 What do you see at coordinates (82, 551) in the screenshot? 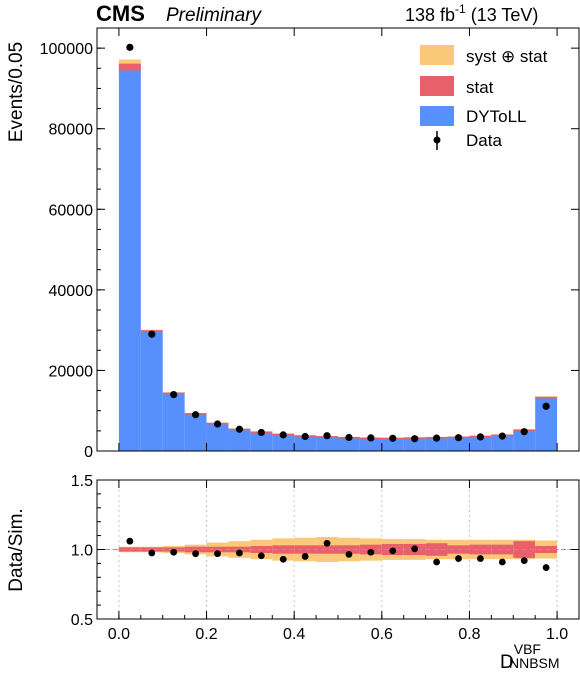
I see `ratio-y-tick-label: 1.0` at bounding box center [82, 551].